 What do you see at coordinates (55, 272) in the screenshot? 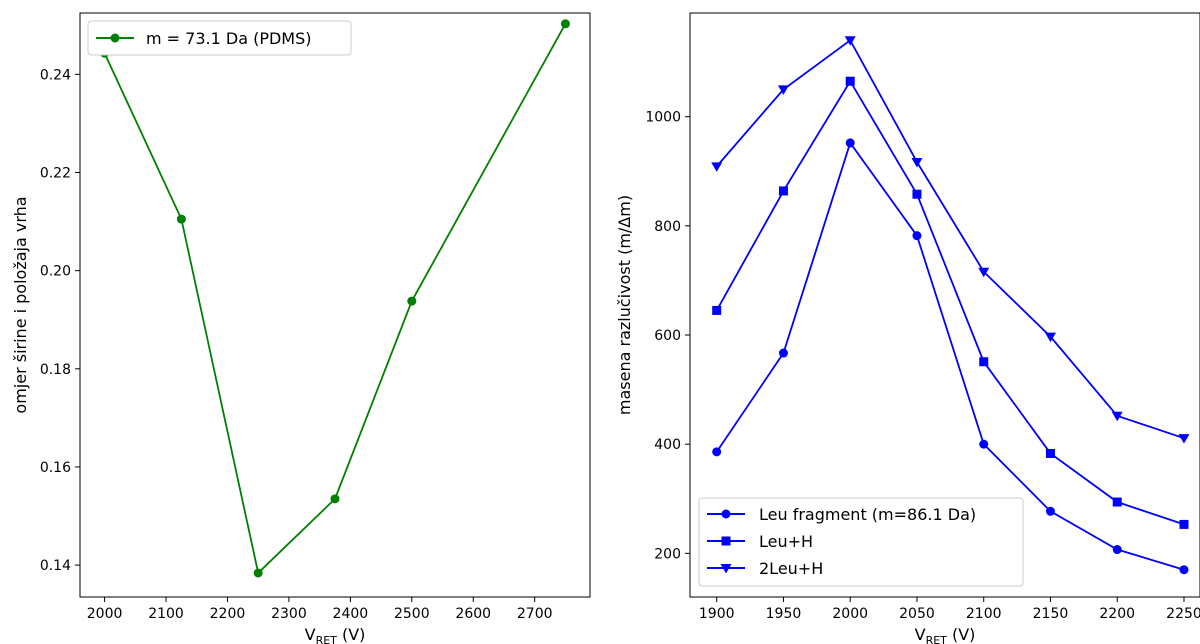
I see `left-y-tick-label: 0.20` at bounding box center [55, 272].